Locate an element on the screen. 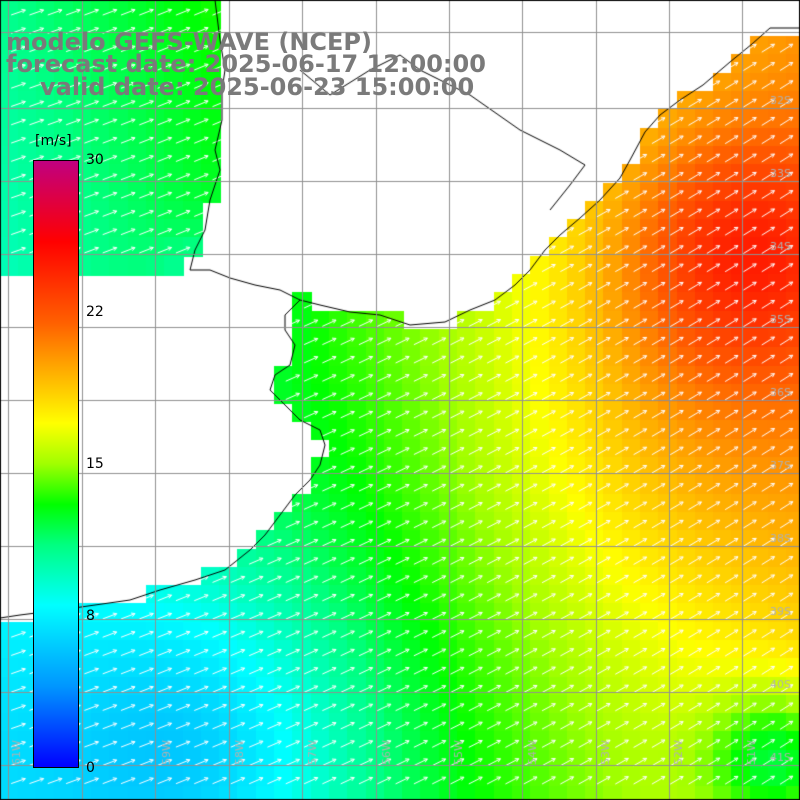 The image size is (800, 800). colorbar-tick-8: 8 is located at coordinates (90, 616).